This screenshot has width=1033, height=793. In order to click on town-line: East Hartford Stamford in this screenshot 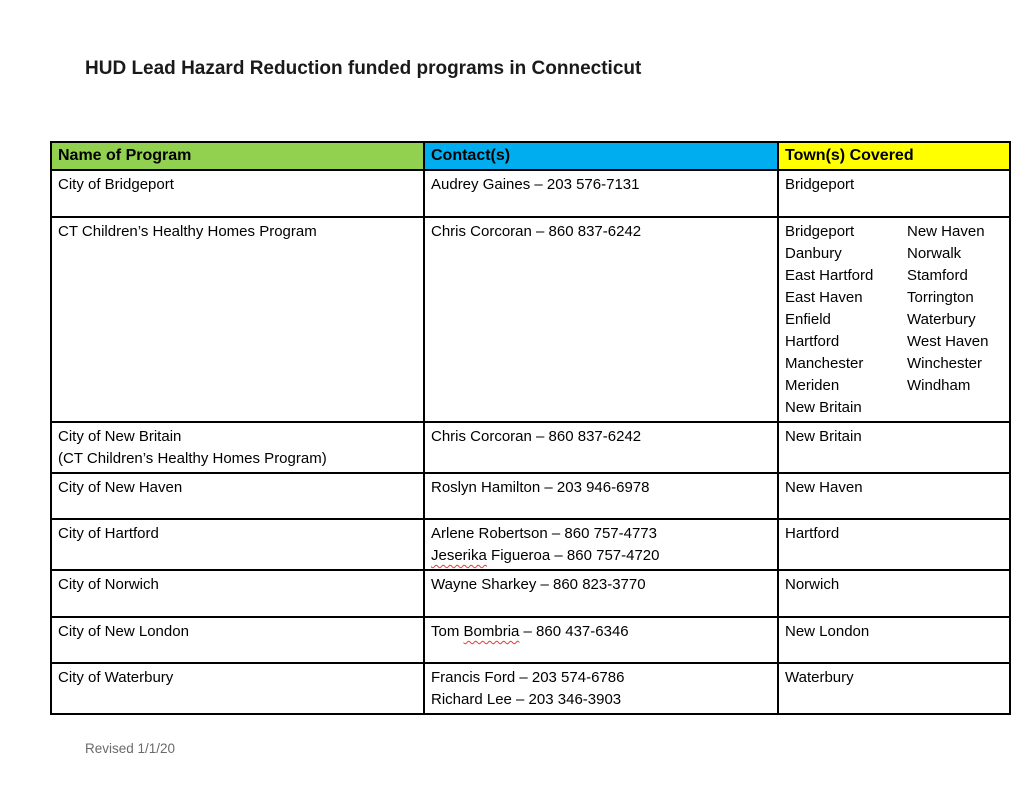, I will do `click(894, 276)`.